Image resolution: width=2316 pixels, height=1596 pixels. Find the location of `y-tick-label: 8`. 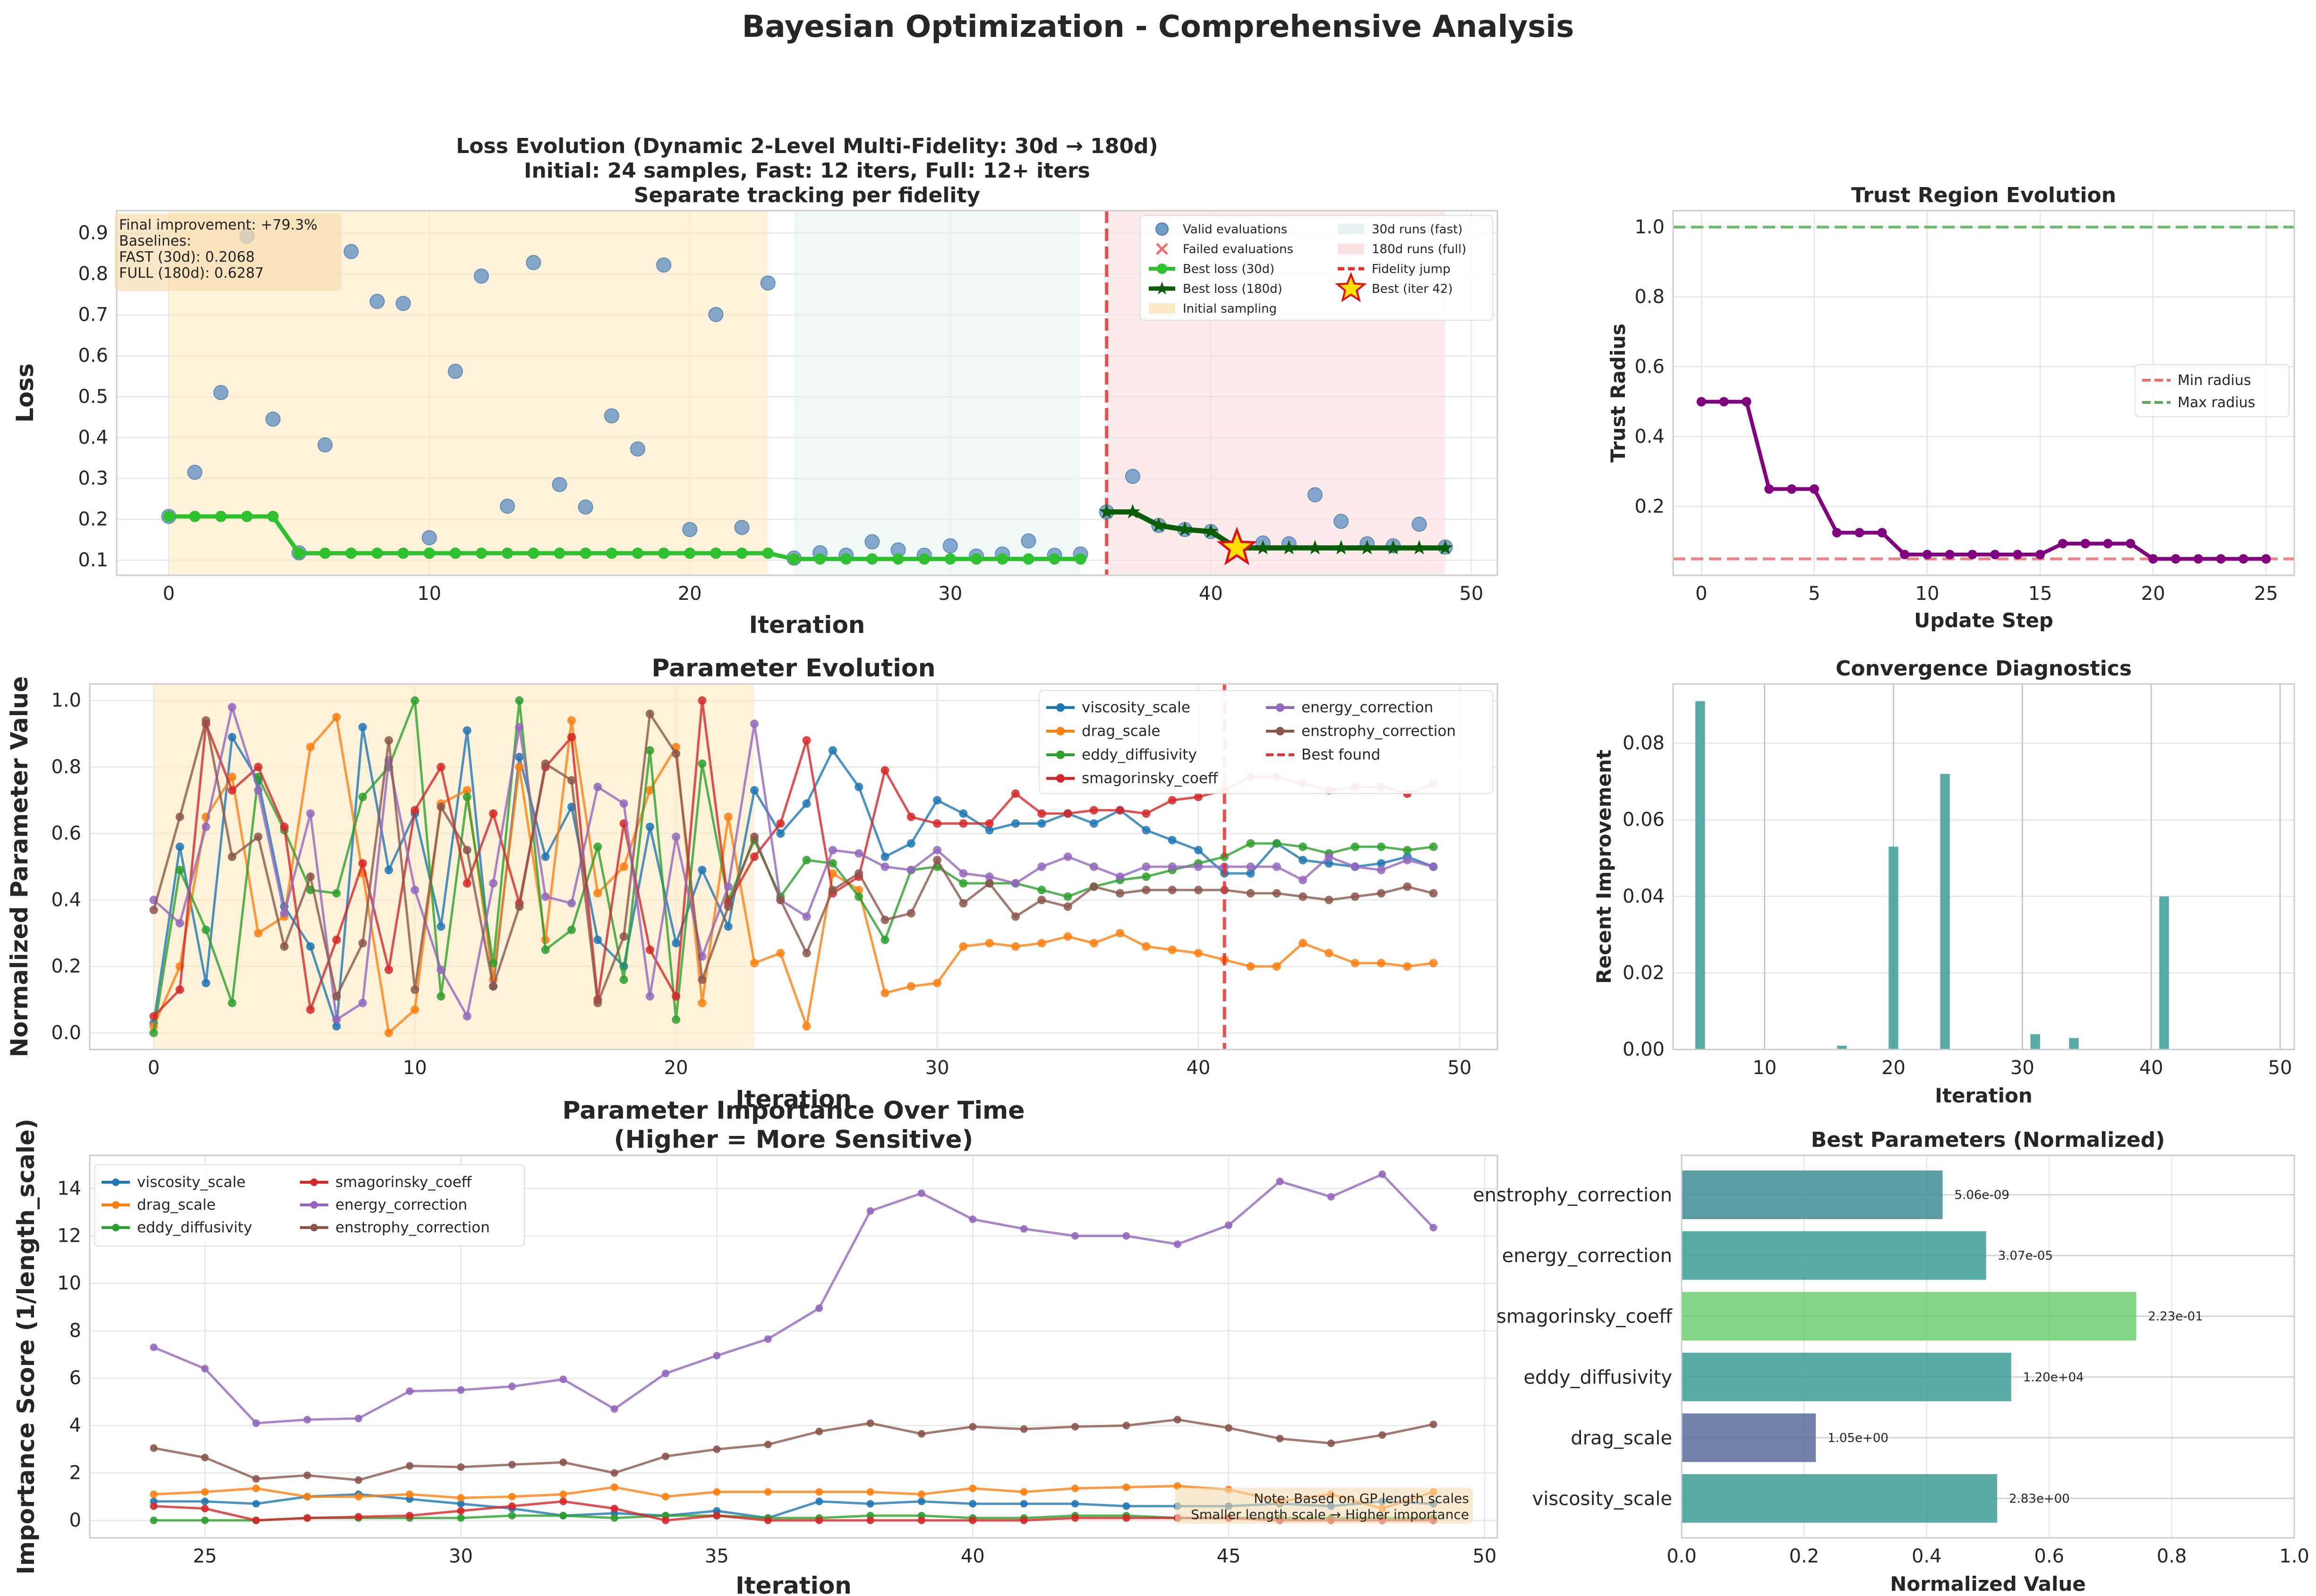

y-tick-label: 8 is located at coordinates (75, 1330).